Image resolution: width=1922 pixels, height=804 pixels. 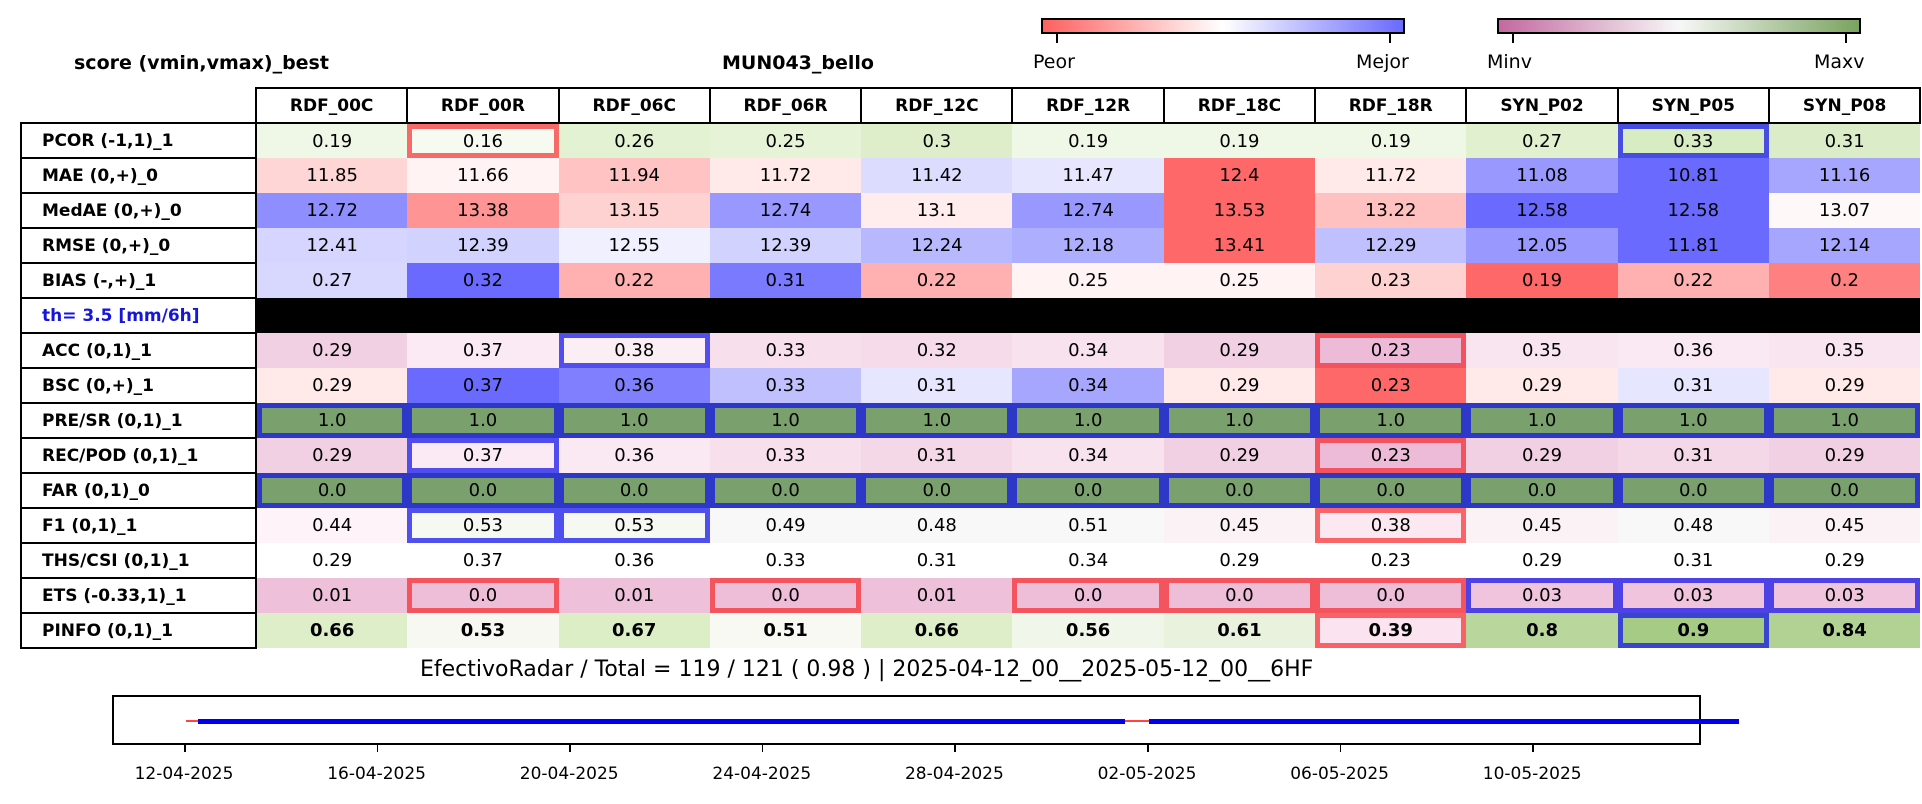 I want to click on score-cell: 0.34, so click(x=1088, y=350).